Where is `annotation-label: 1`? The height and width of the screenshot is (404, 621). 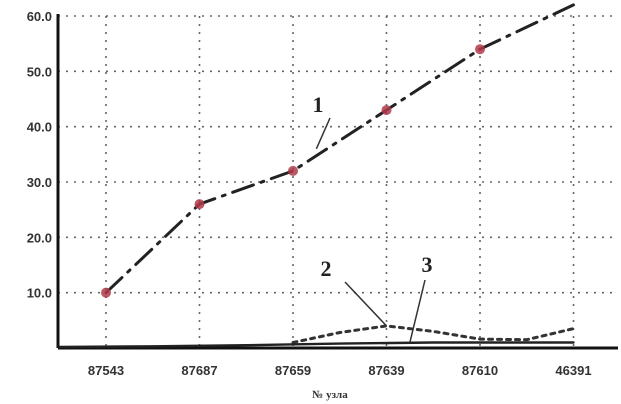 annotation-label: 1 is located at coordinates (318, 104).